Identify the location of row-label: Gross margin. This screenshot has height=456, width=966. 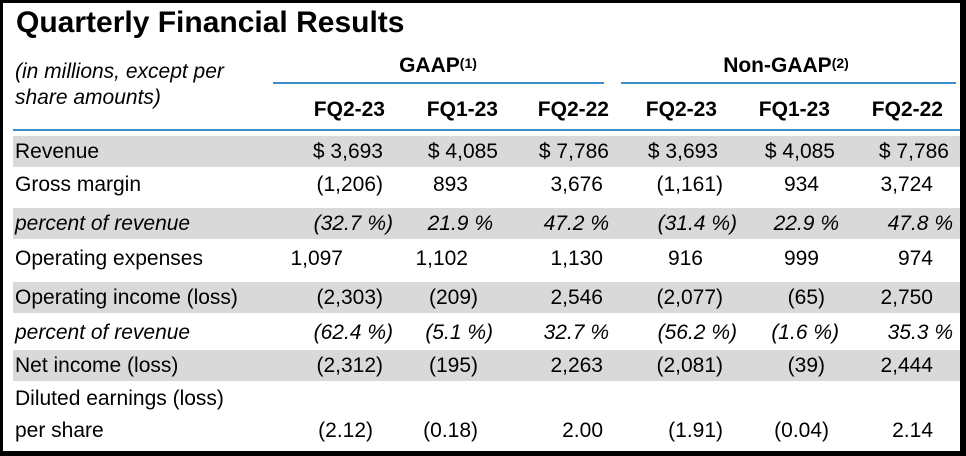
(78, 184).